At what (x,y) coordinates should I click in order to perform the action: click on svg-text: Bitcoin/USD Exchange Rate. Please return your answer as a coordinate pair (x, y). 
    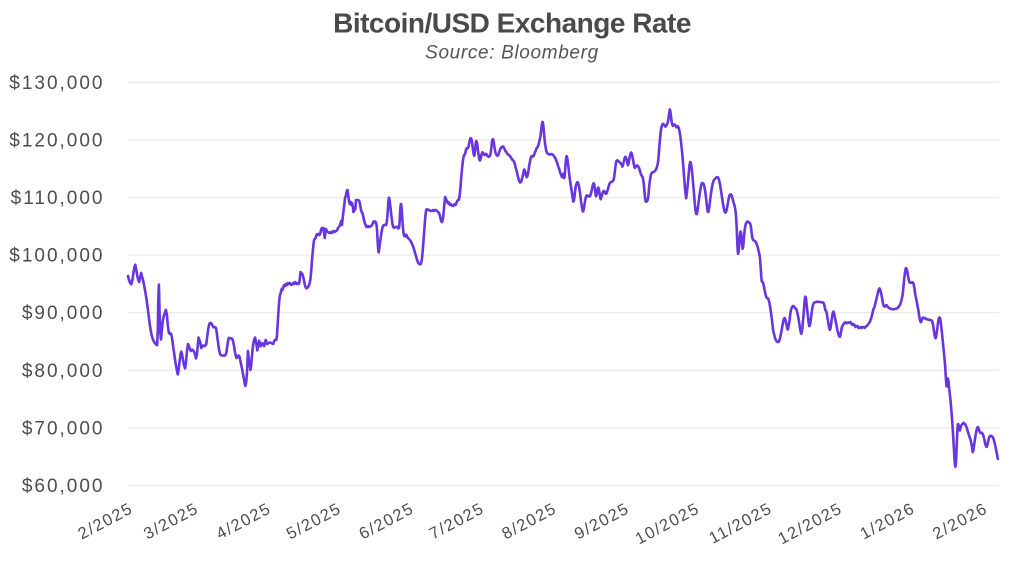
    Looking at the image, I should click on (512, 22).